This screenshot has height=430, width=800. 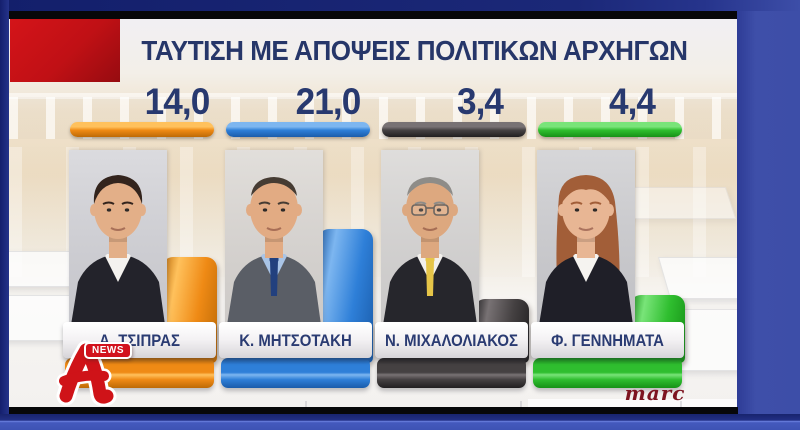 What do you see at coordinates (414, 50) in the screenshot?
I see `poll-title: ΤΑΥΤΙΣΗ ΜΕ ΑΠΟΨΕΙΣ ΠΟΛΙΤΙΚΩΝ ΑΡΧΗΓΩΝ` at bounding box center [414, 50].